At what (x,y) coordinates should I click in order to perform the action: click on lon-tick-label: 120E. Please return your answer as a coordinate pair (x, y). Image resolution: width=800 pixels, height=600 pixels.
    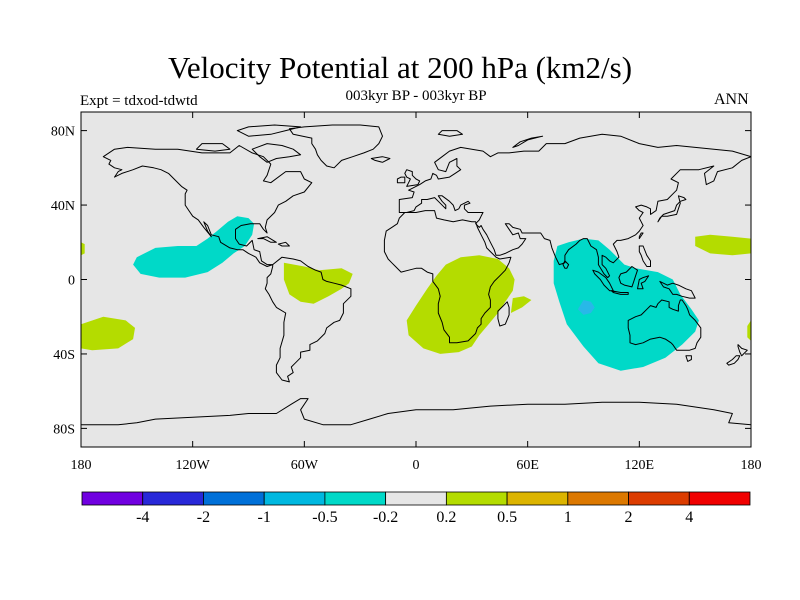
    Looking at the image, I should click on (640, 465).